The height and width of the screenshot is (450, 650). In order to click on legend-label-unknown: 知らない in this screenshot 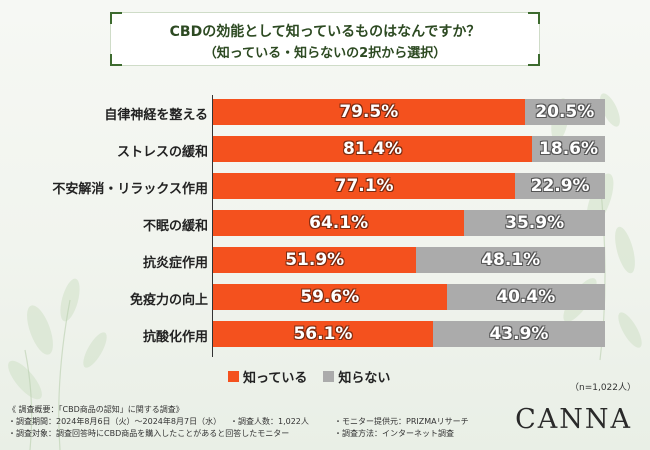, I will do `click(364, 378)`.